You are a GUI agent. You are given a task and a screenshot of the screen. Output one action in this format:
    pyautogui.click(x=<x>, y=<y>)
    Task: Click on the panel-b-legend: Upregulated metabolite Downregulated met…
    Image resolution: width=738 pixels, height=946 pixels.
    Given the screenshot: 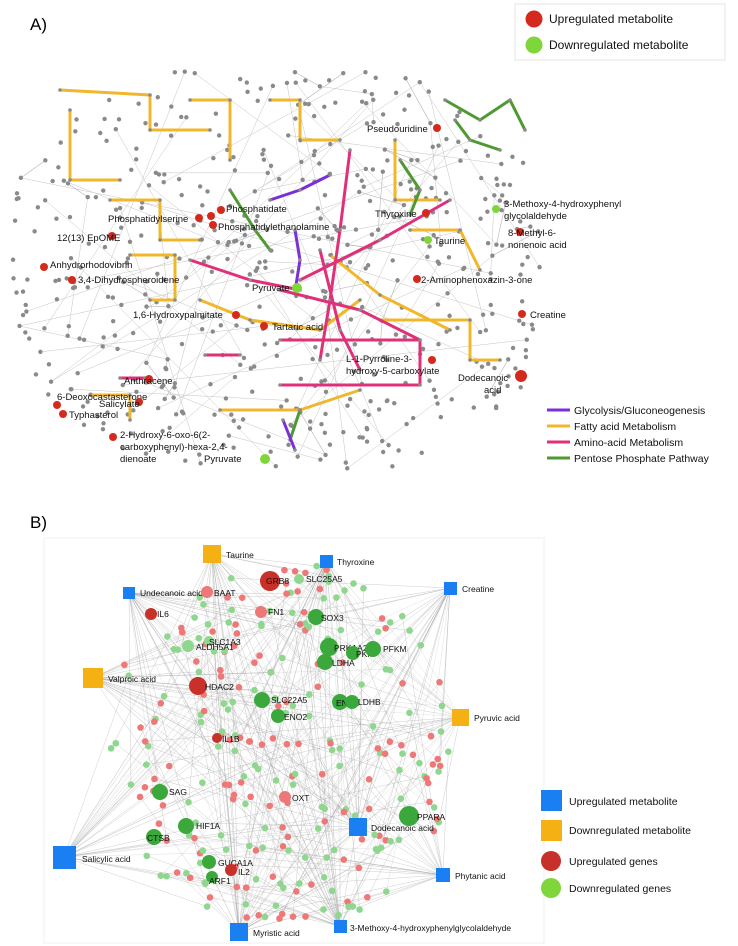 What is the action you would take?
    pyautogui.click(x=616, y=844)
    